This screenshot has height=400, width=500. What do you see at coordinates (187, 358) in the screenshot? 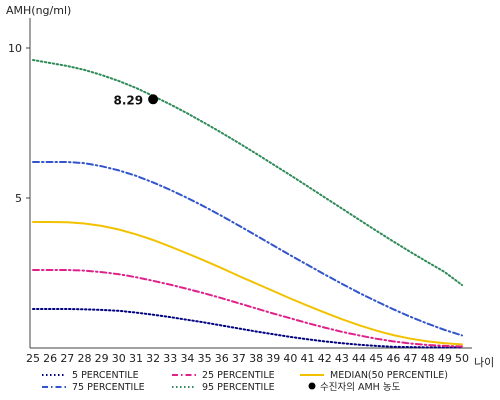
I see `x-tick-label: 34` at bounding box center [187, 358].